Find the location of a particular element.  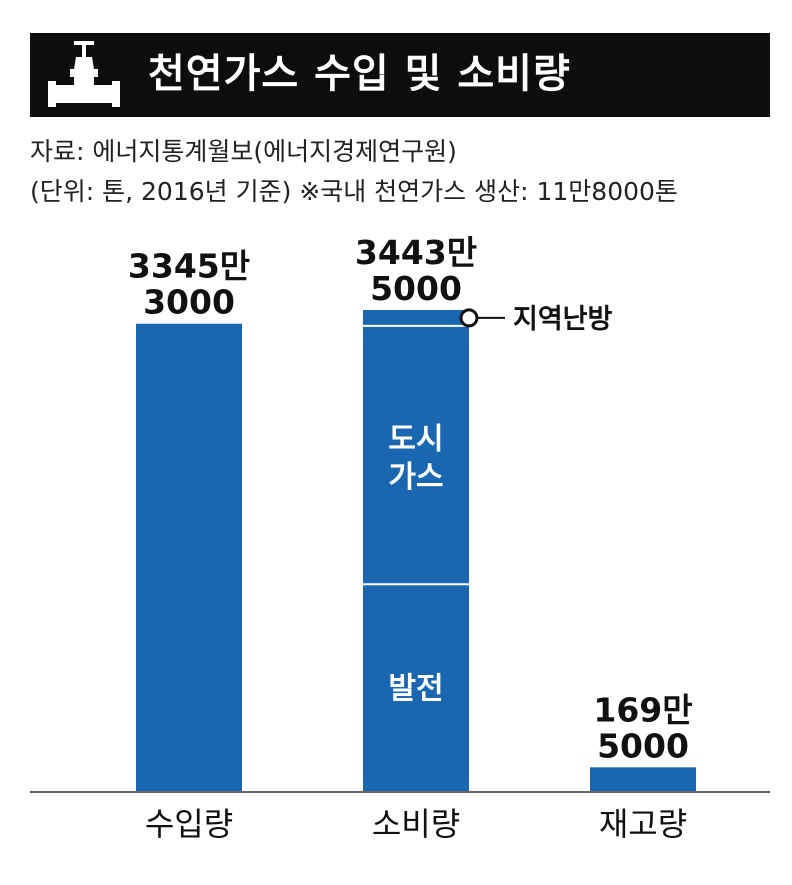

unit-note: (단위: 톤, 2016년 기준) ※국내 천연가스 생산: 11만8000톤 is located at coordinates (354, 191).